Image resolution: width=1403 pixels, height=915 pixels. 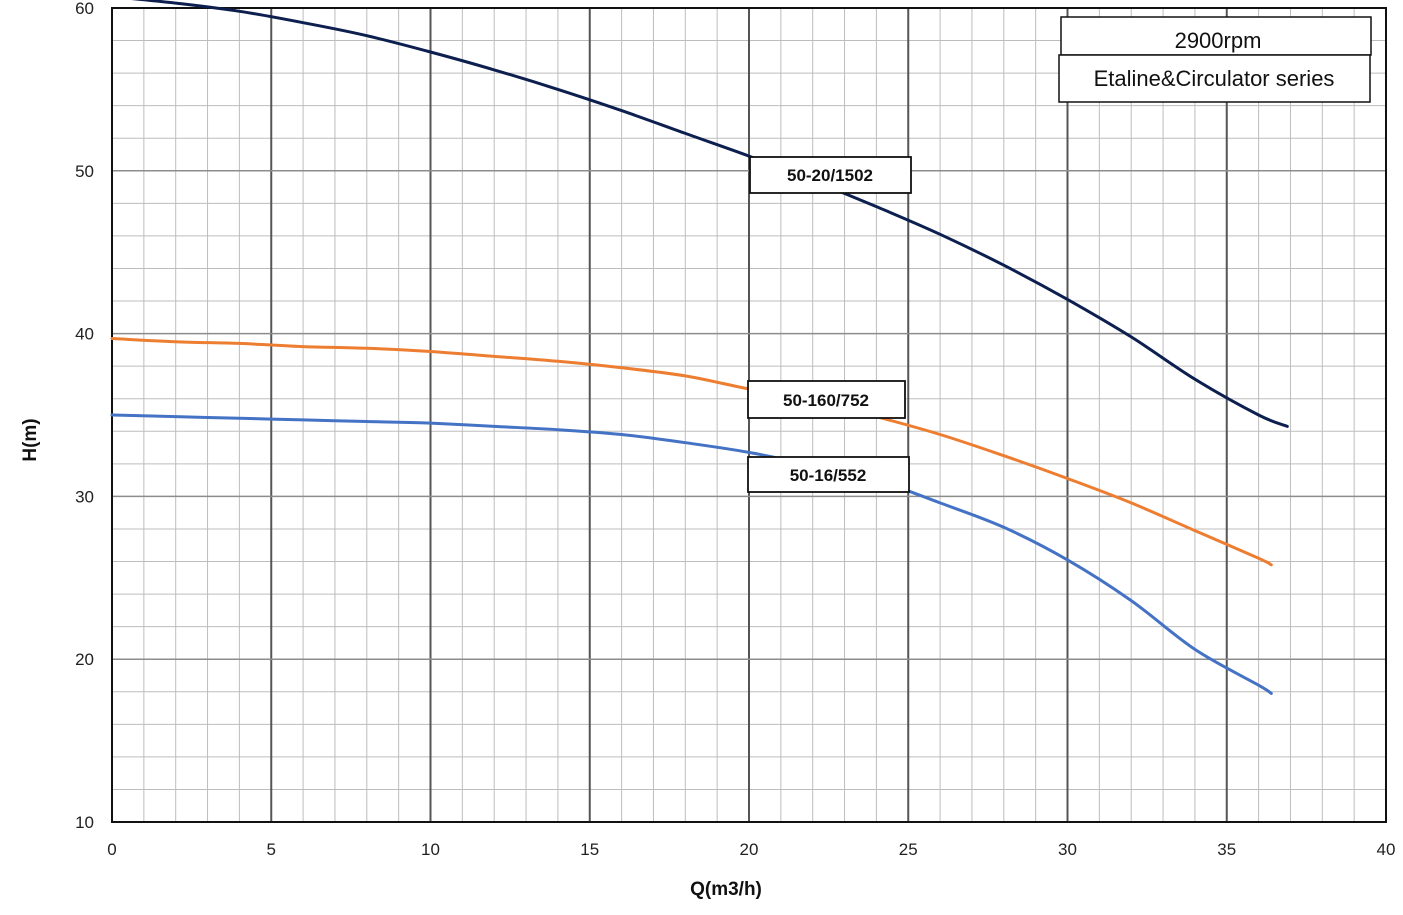 What do you see at coordinates (1386, 849) in the screenshot?
I see `x-tick-label: 40` at bounding box center [1386, 849].